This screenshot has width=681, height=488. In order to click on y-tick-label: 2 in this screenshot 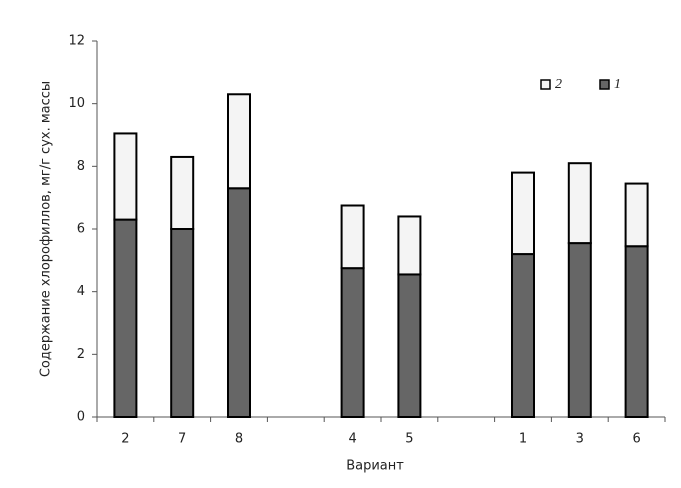, I will do `click(81, 354)`.